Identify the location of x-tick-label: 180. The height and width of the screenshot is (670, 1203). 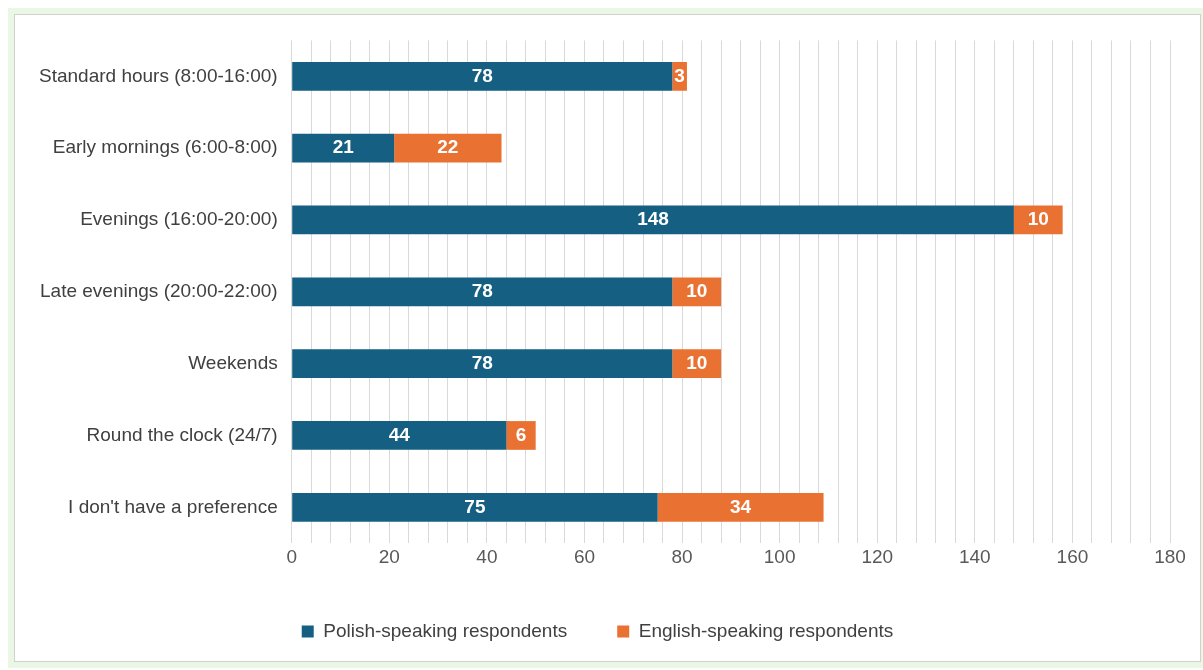
(1170, 556).